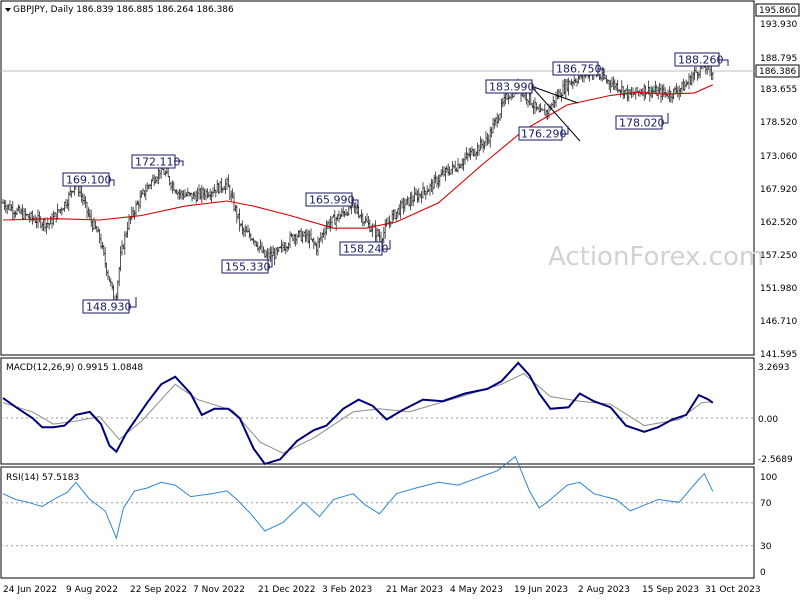  What do you see at coordinates (158, 590) in the screenshot?
I see `x-tick: 22 Sep 2022` at bounding box center [158, 590].